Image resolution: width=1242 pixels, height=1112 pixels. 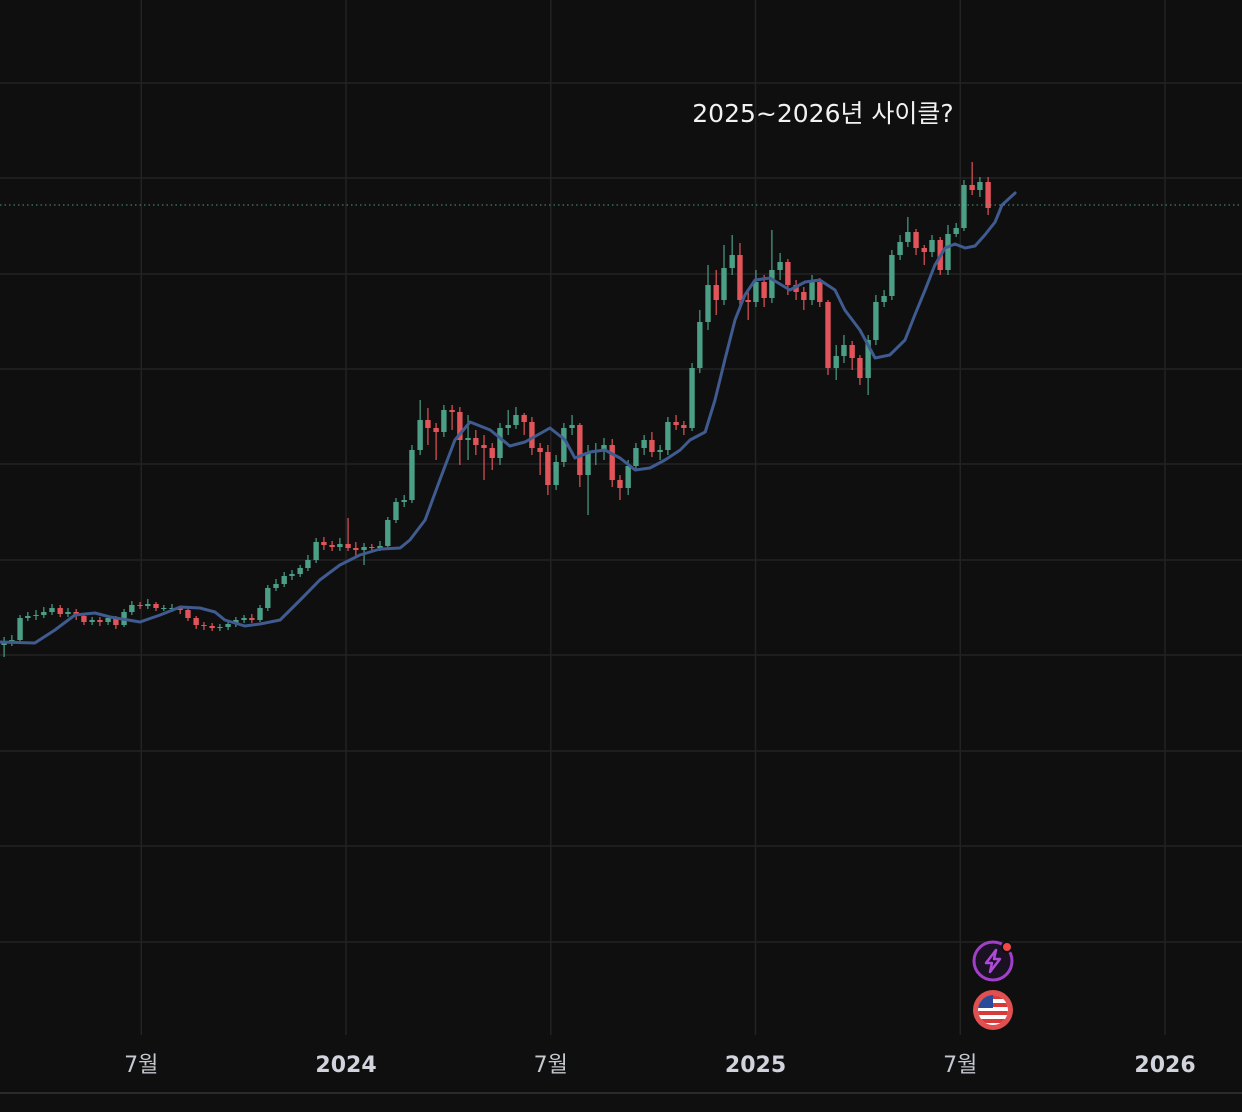 What do you see at coordinates (822, 113) in the screenshot?
I see `annotation: 2025~2026년 사이클?` at bounding box center [822, 113].